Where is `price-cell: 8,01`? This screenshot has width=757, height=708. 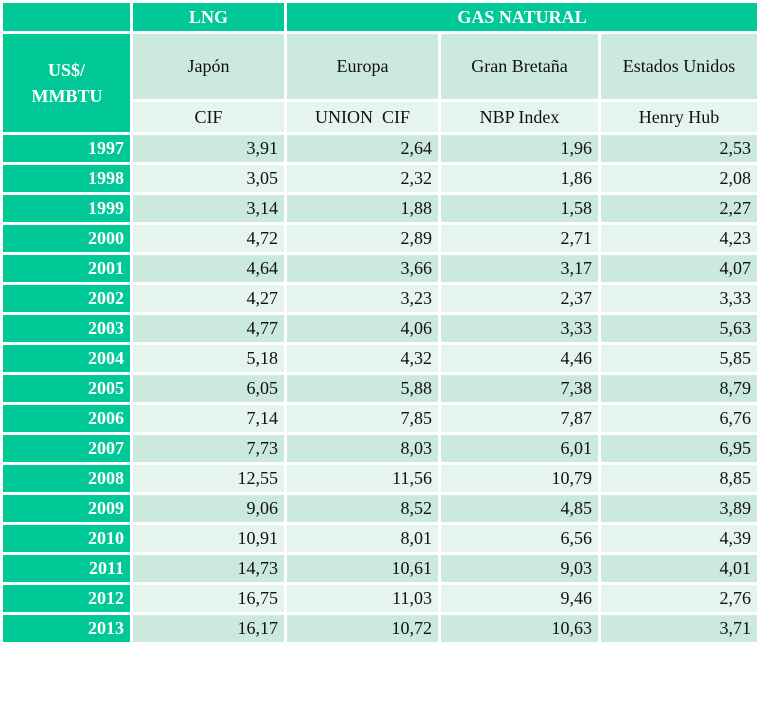 price-cell: 8,01 is located at coordinates (362, 538).